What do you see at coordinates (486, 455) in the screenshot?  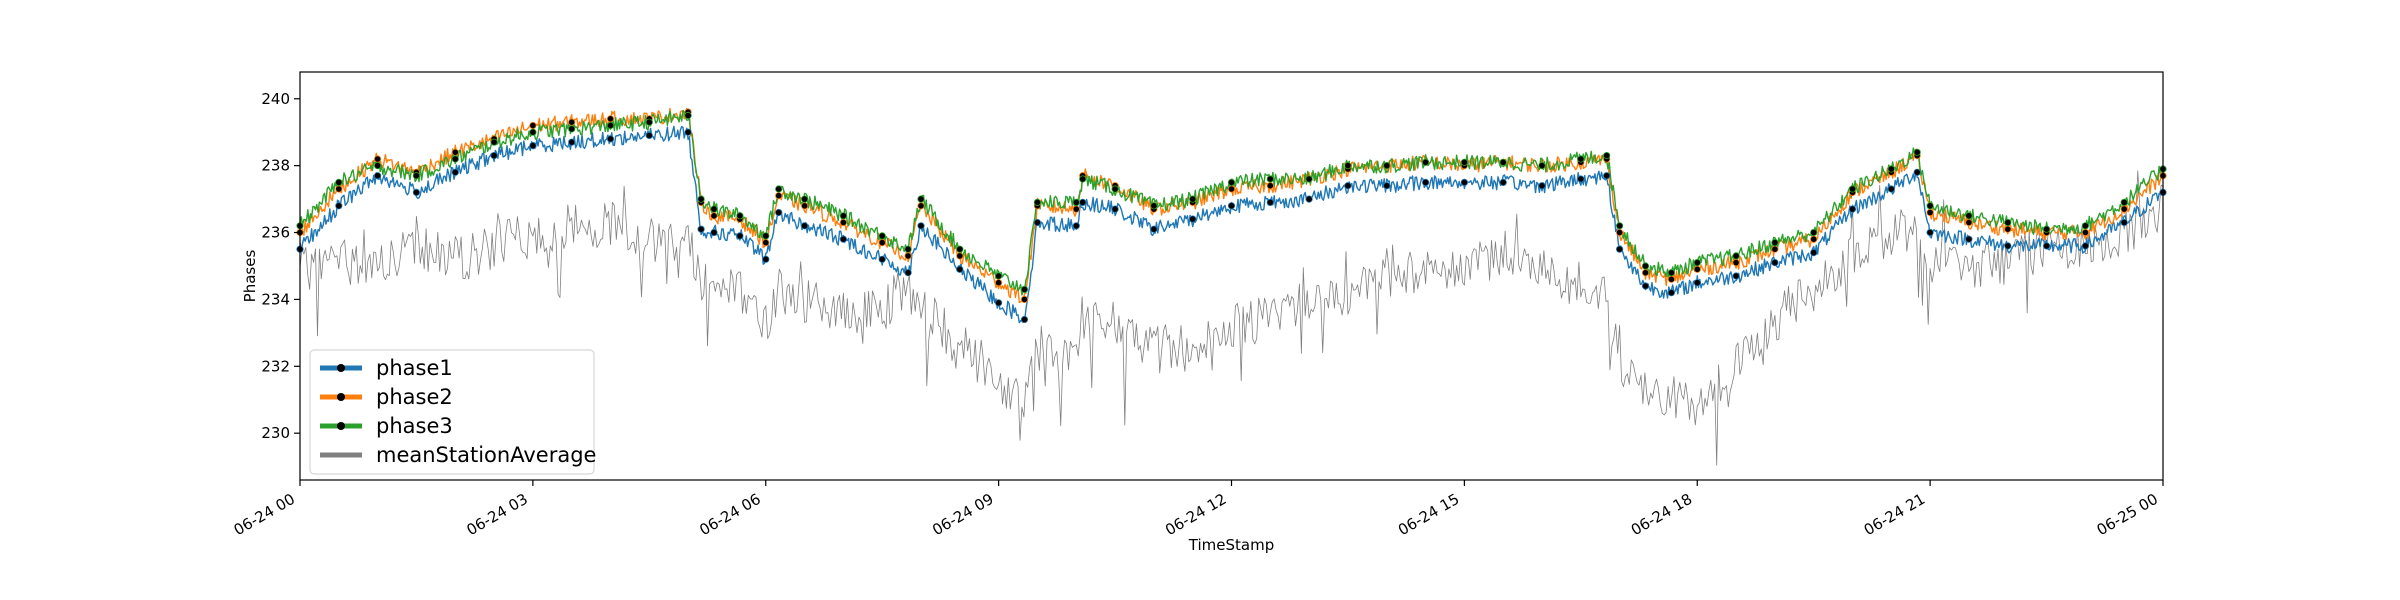 I see `legend-label: meanStationAverage` at bounding box center [486, 455].